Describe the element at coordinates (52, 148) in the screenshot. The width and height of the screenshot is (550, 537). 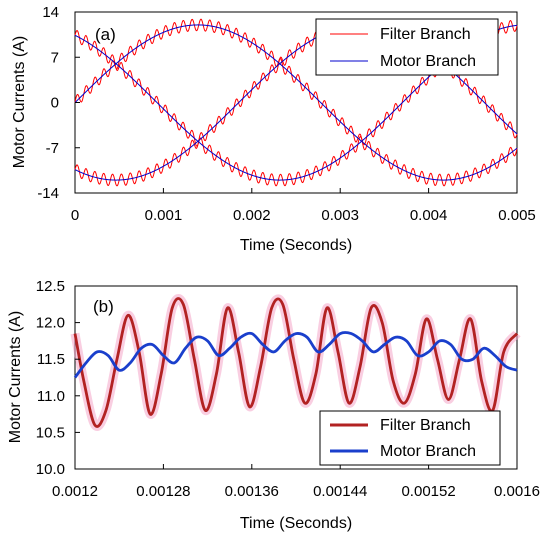
I see `panel-a-y-tick-label: -7` at that location.